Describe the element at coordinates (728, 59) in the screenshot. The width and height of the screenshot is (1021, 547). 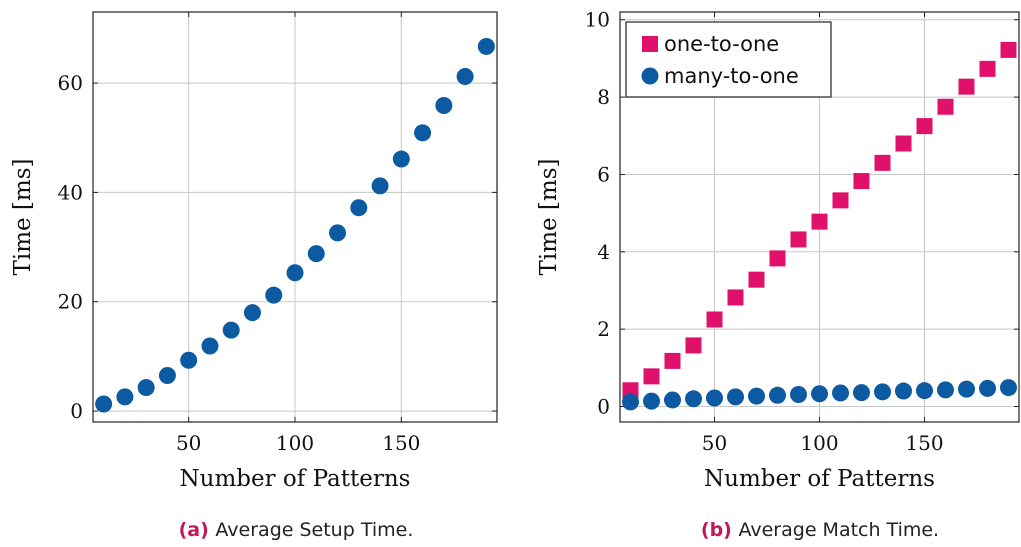
I see `legend-box` at that location.